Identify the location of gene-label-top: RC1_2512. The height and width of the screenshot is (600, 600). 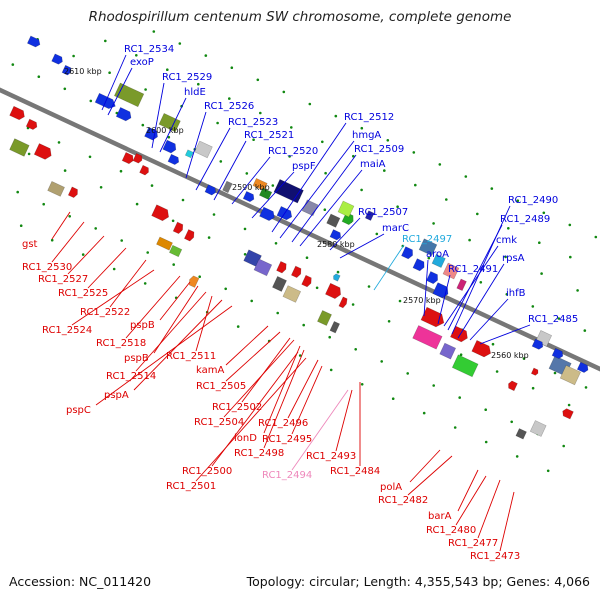
(369, 117).